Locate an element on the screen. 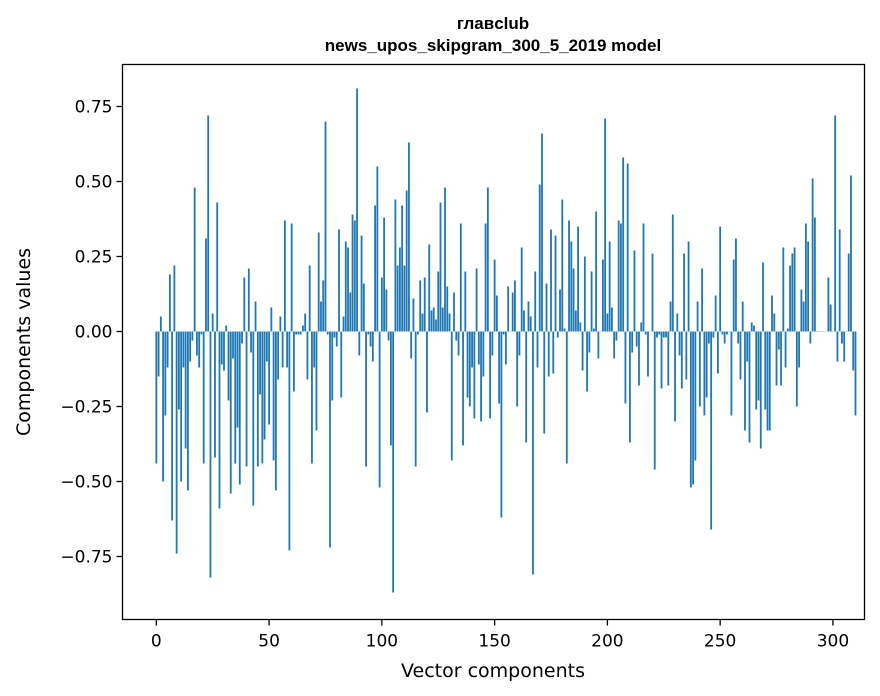  x-tick-label: 0 is located at coordinates (156, 642).